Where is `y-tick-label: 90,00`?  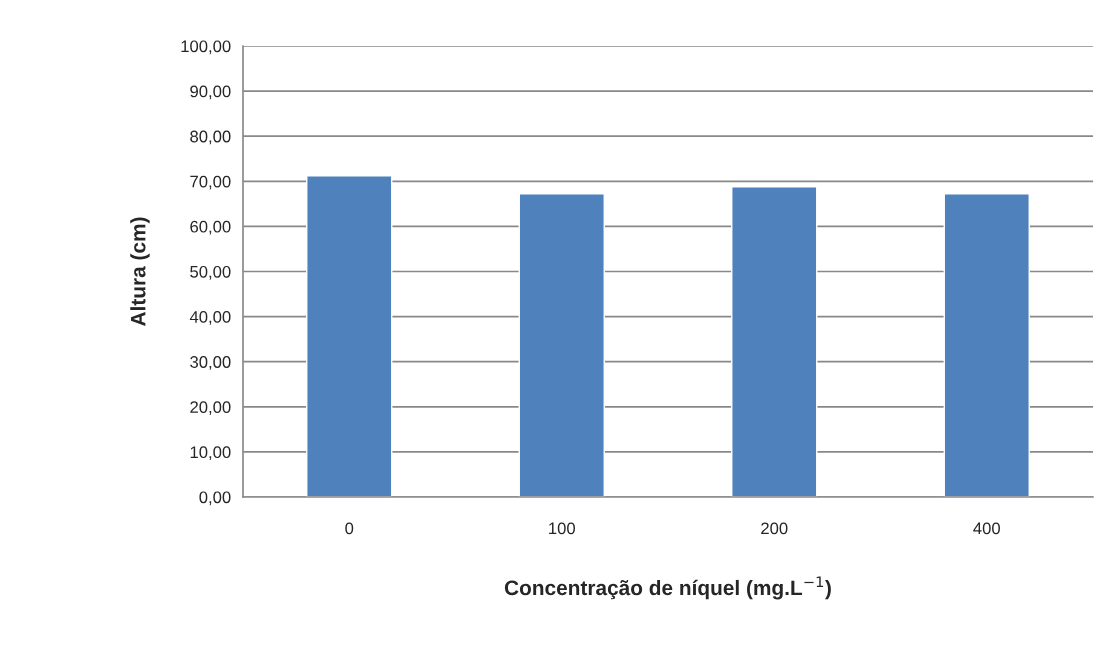
y-tick-label: 90,00 is located at coordinates (210, 92).